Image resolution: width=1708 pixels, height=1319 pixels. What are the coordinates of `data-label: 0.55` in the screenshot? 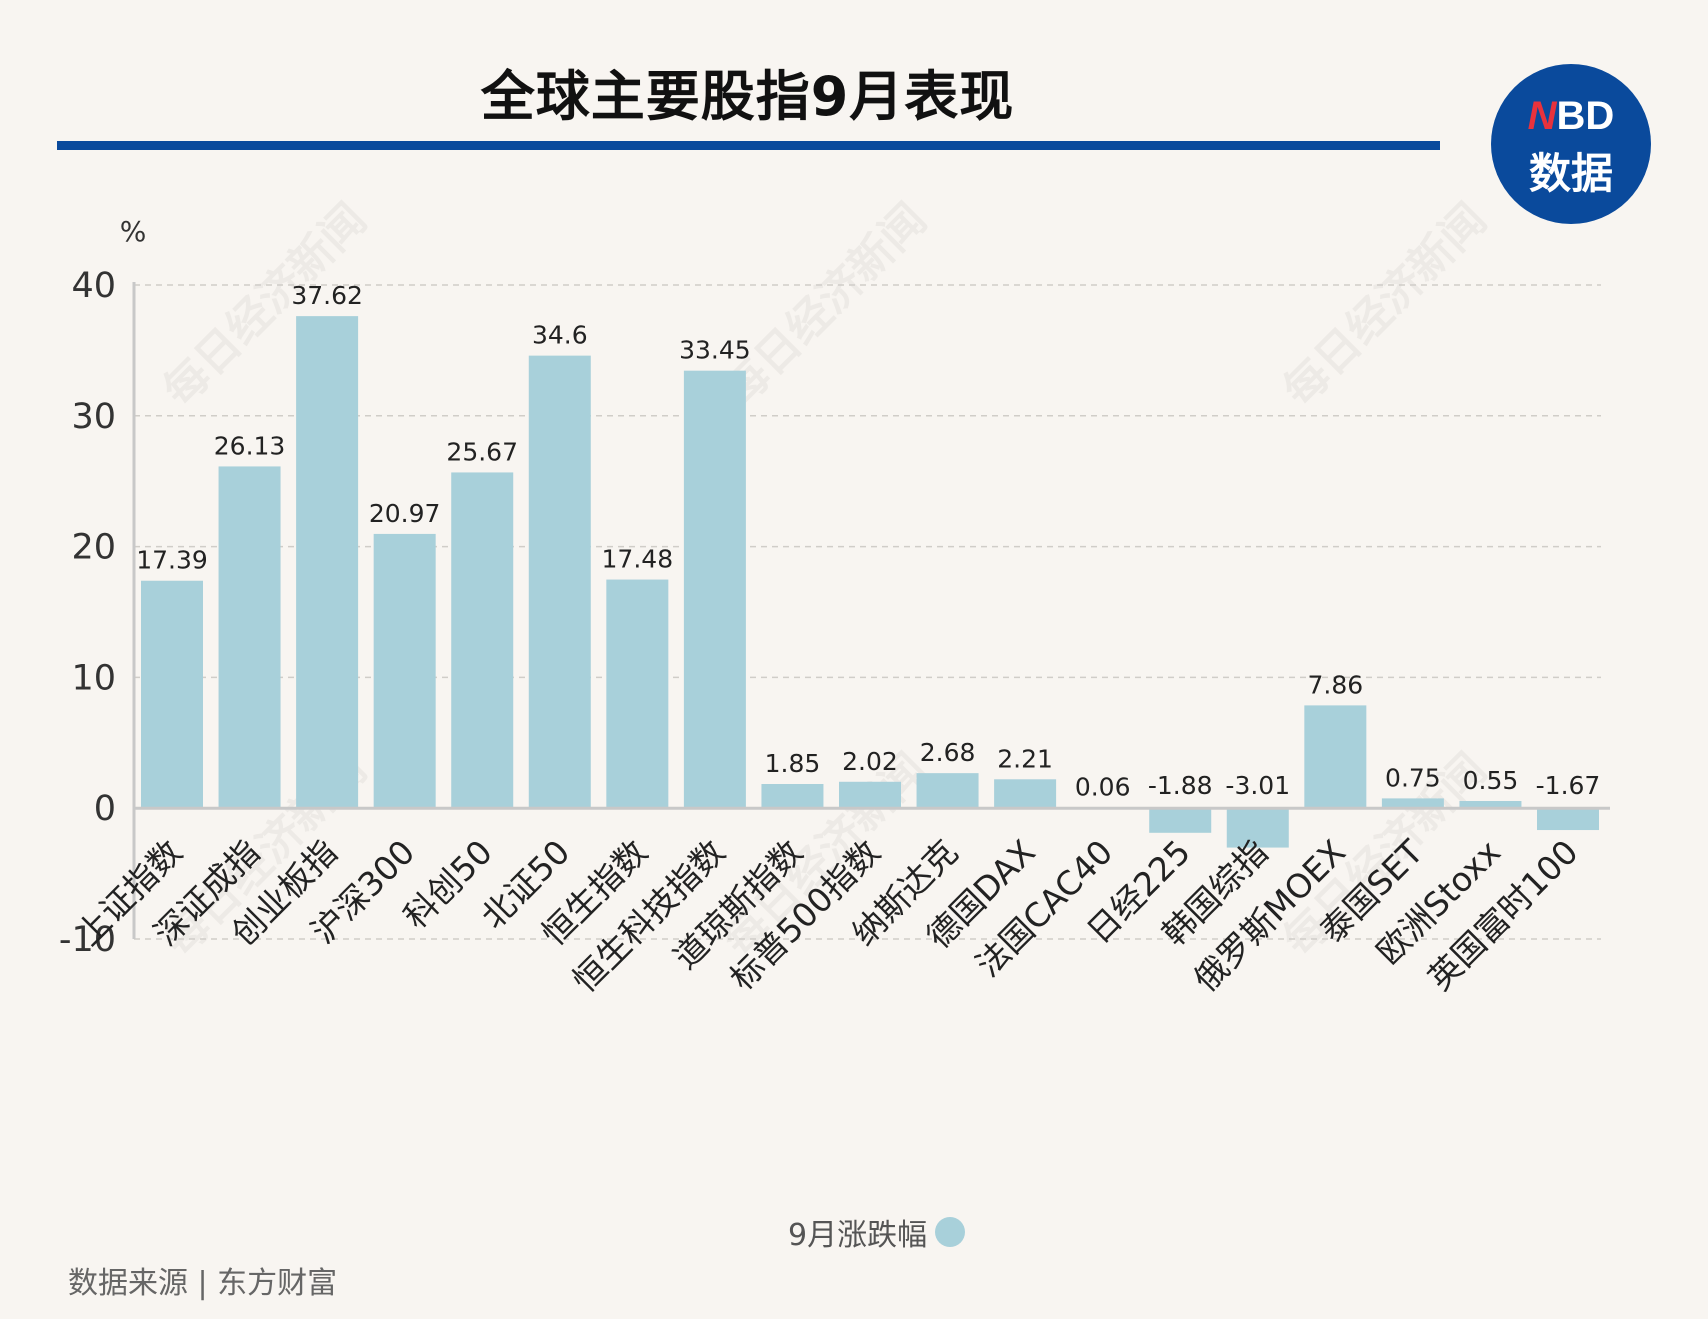 It's located at (1491, 780).